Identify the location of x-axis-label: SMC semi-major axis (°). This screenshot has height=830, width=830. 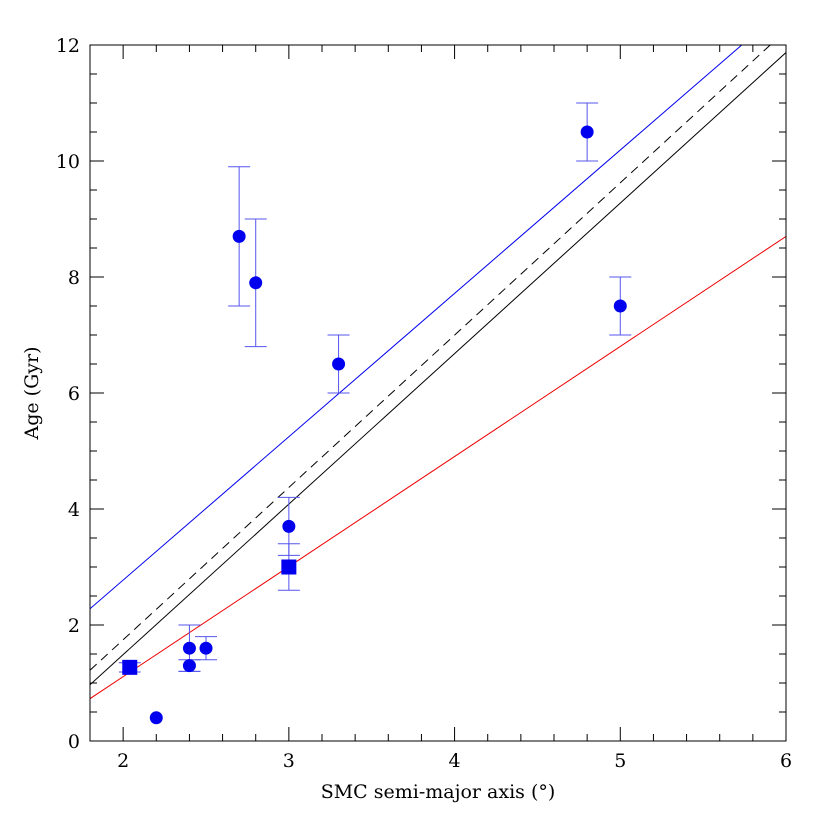
(438, 792).